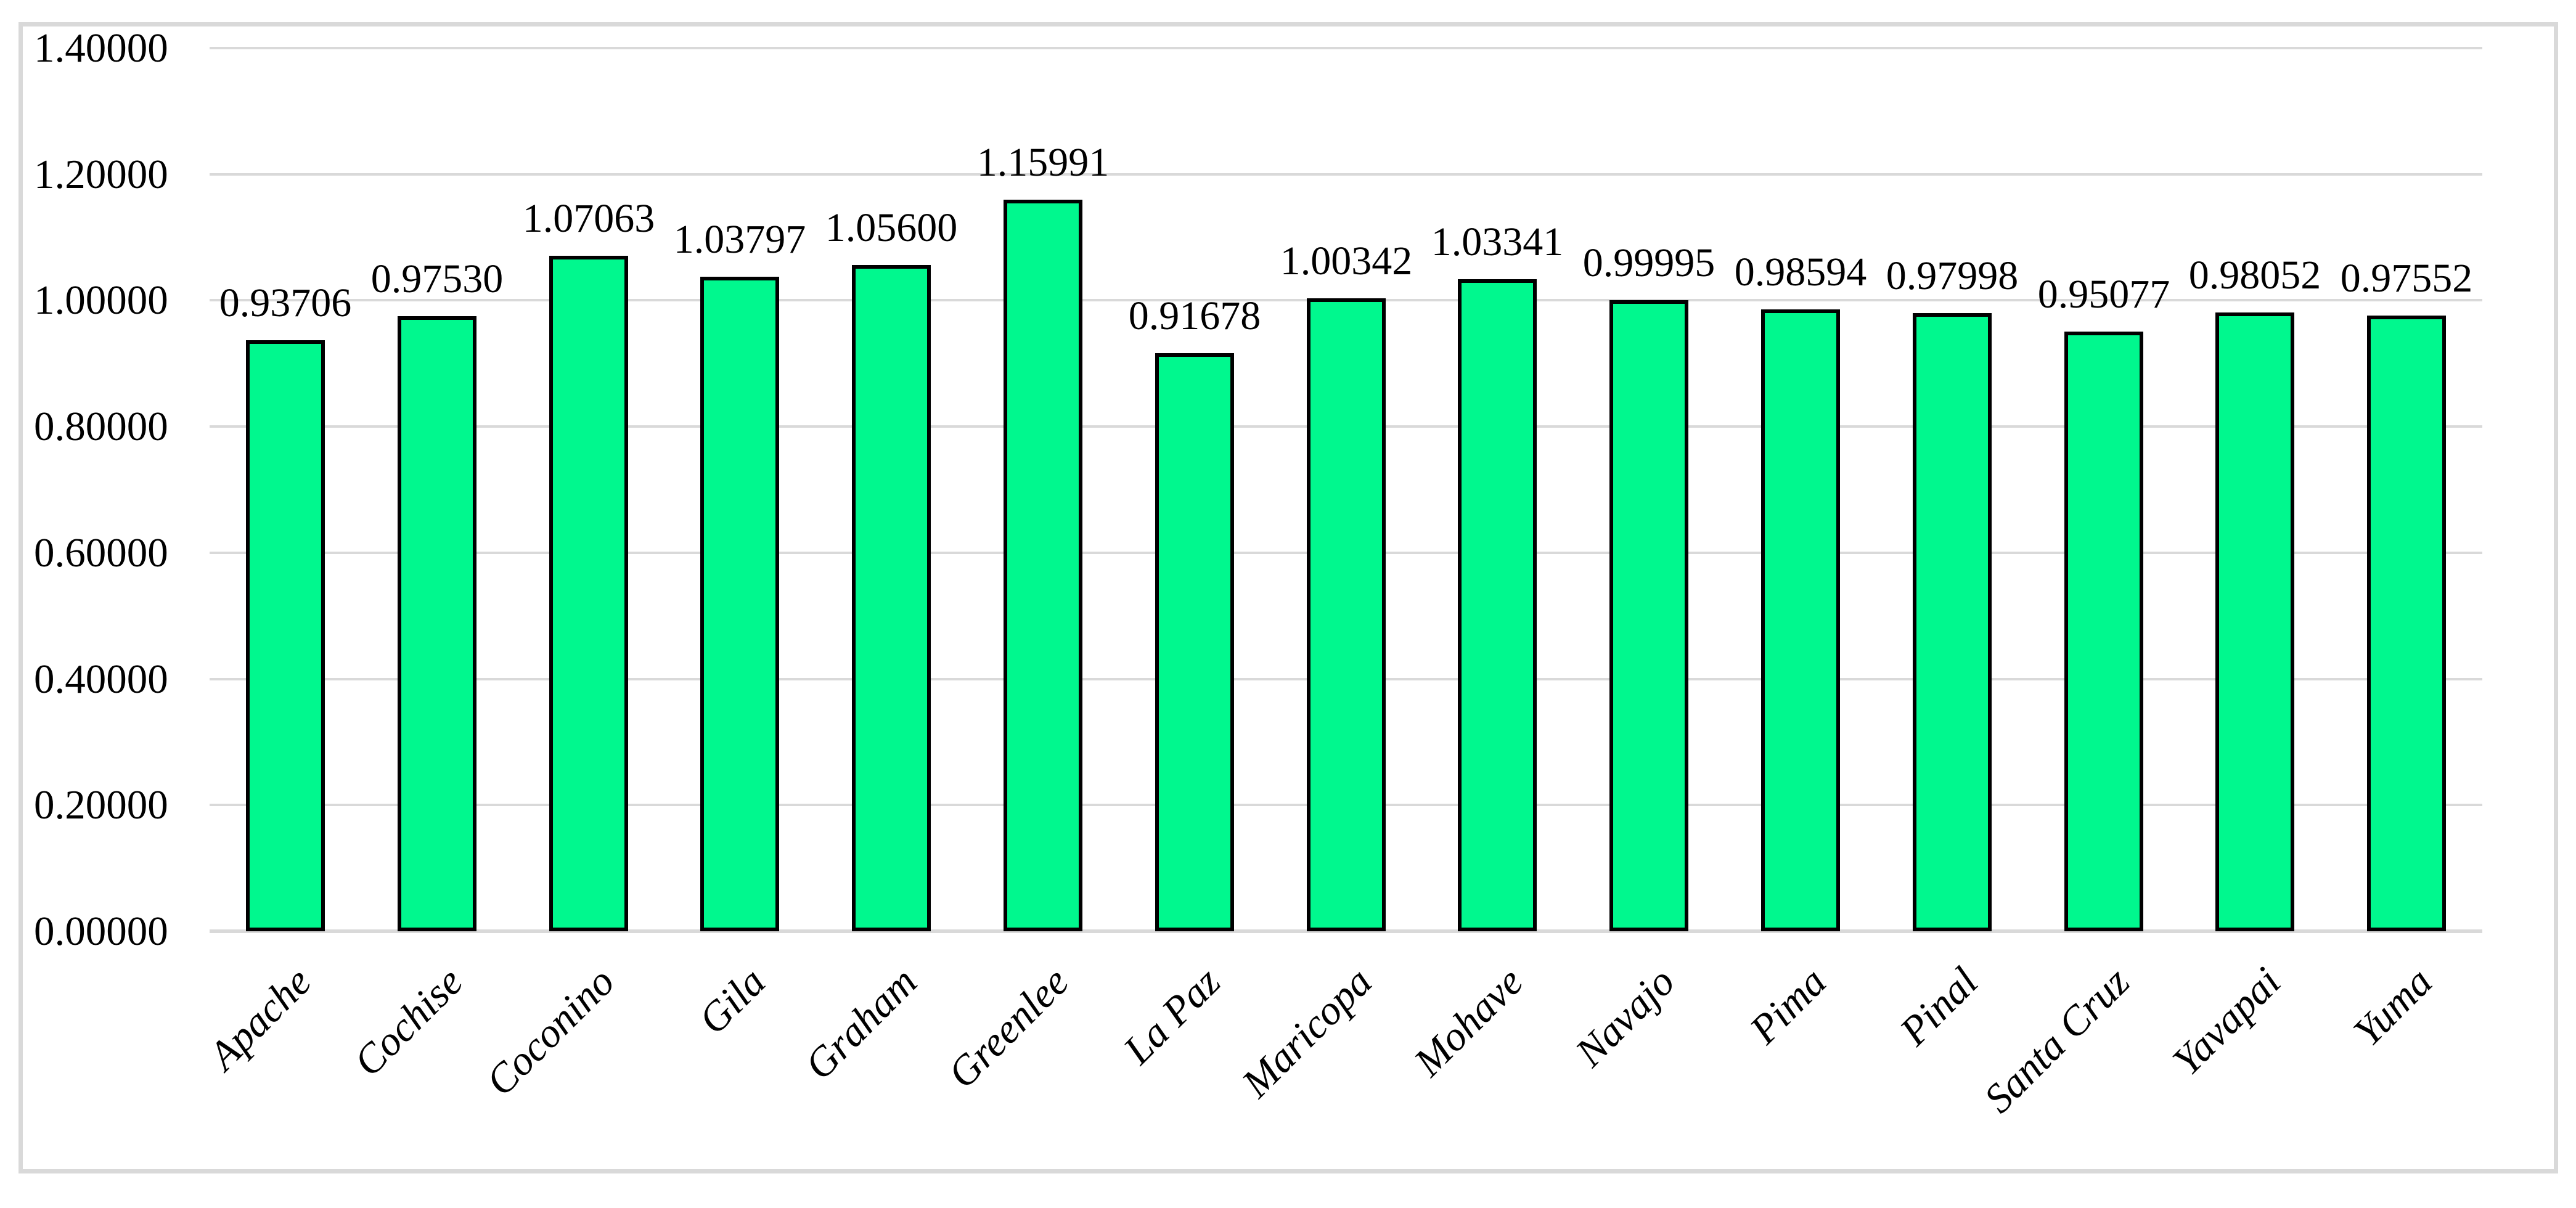 Image resolution: width=2576 pixels, height=1208 pixels. What do you see at coordinates (1043, 162) in the screenshot?
I see `bar-value-label: 1.15991` at bounding box center [1043, 162].